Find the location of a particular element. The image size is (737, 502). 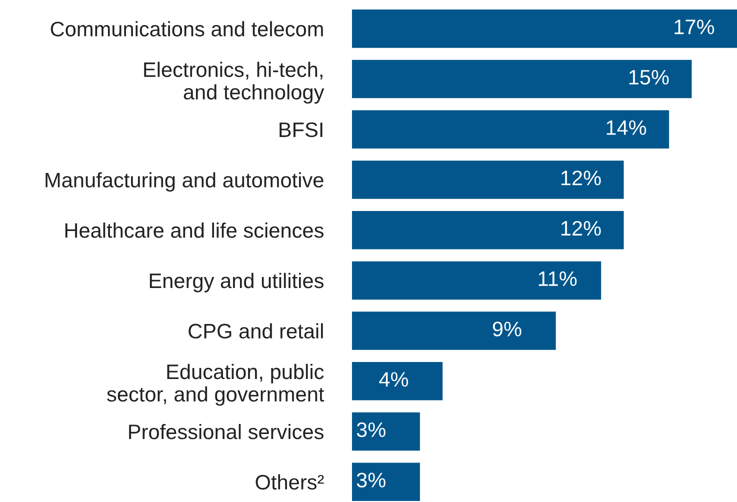

data-label: 14% is located at coordinates (626, 127).